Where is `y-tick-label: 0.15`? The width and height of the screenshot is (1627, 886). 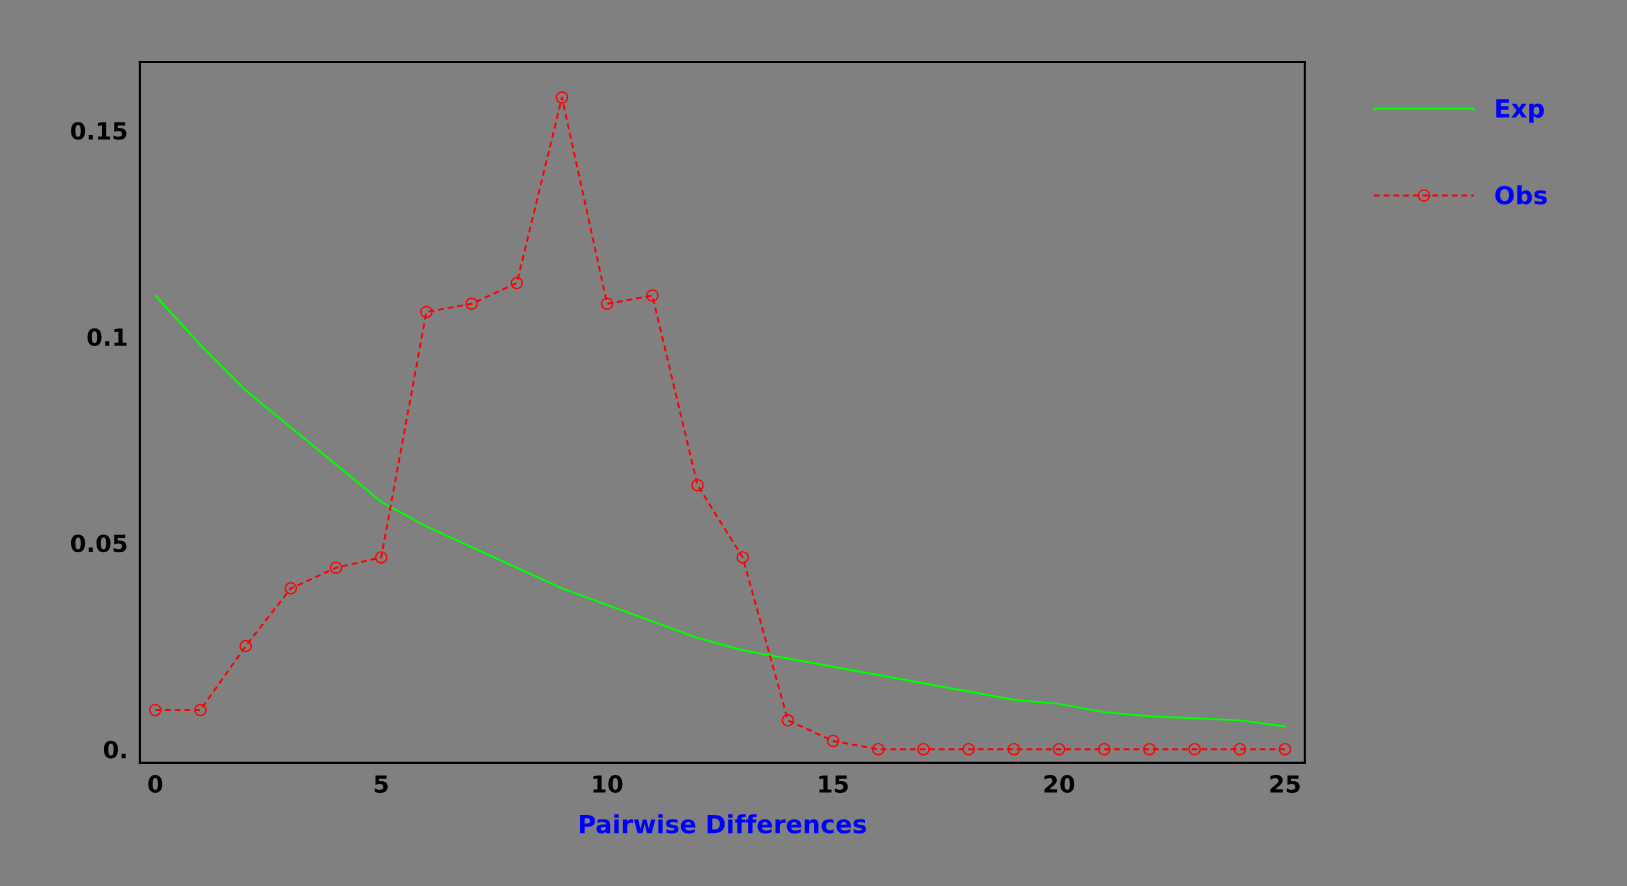 y-tick-label: 0.15 is located at coordinates (98, 130).